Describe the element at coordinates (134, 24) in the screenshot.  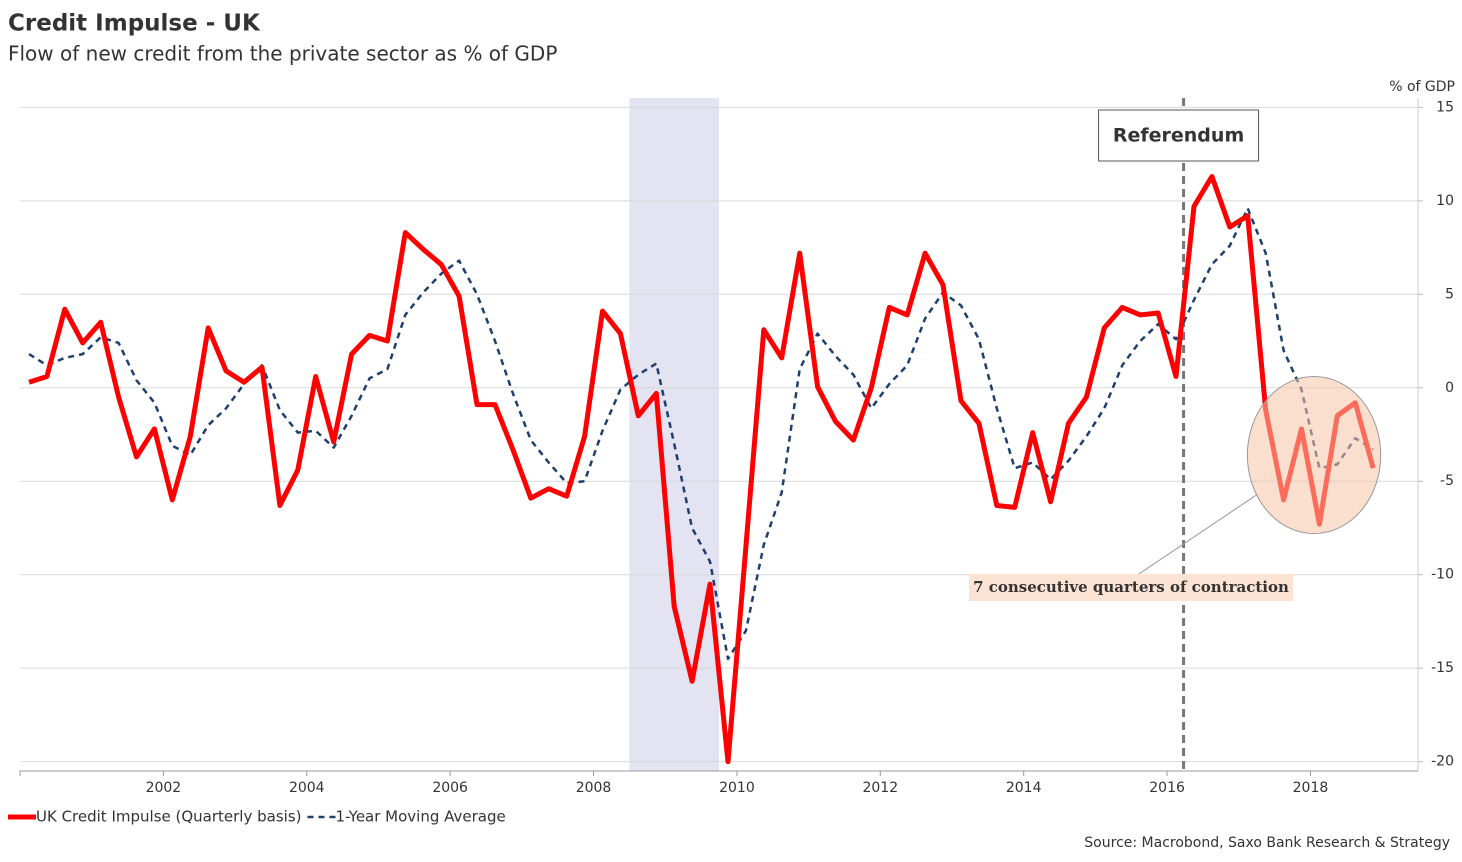
I see `chart-title: Credit Impulse - UK` at that location.